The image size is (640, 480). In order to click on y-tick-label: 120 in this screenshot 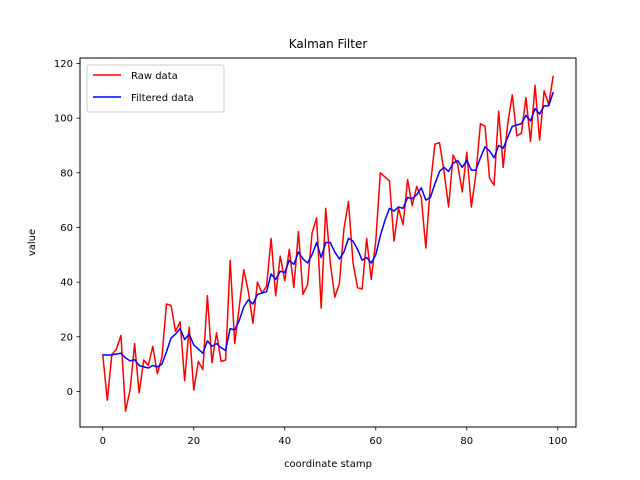, I will do `click(63, 64)`.